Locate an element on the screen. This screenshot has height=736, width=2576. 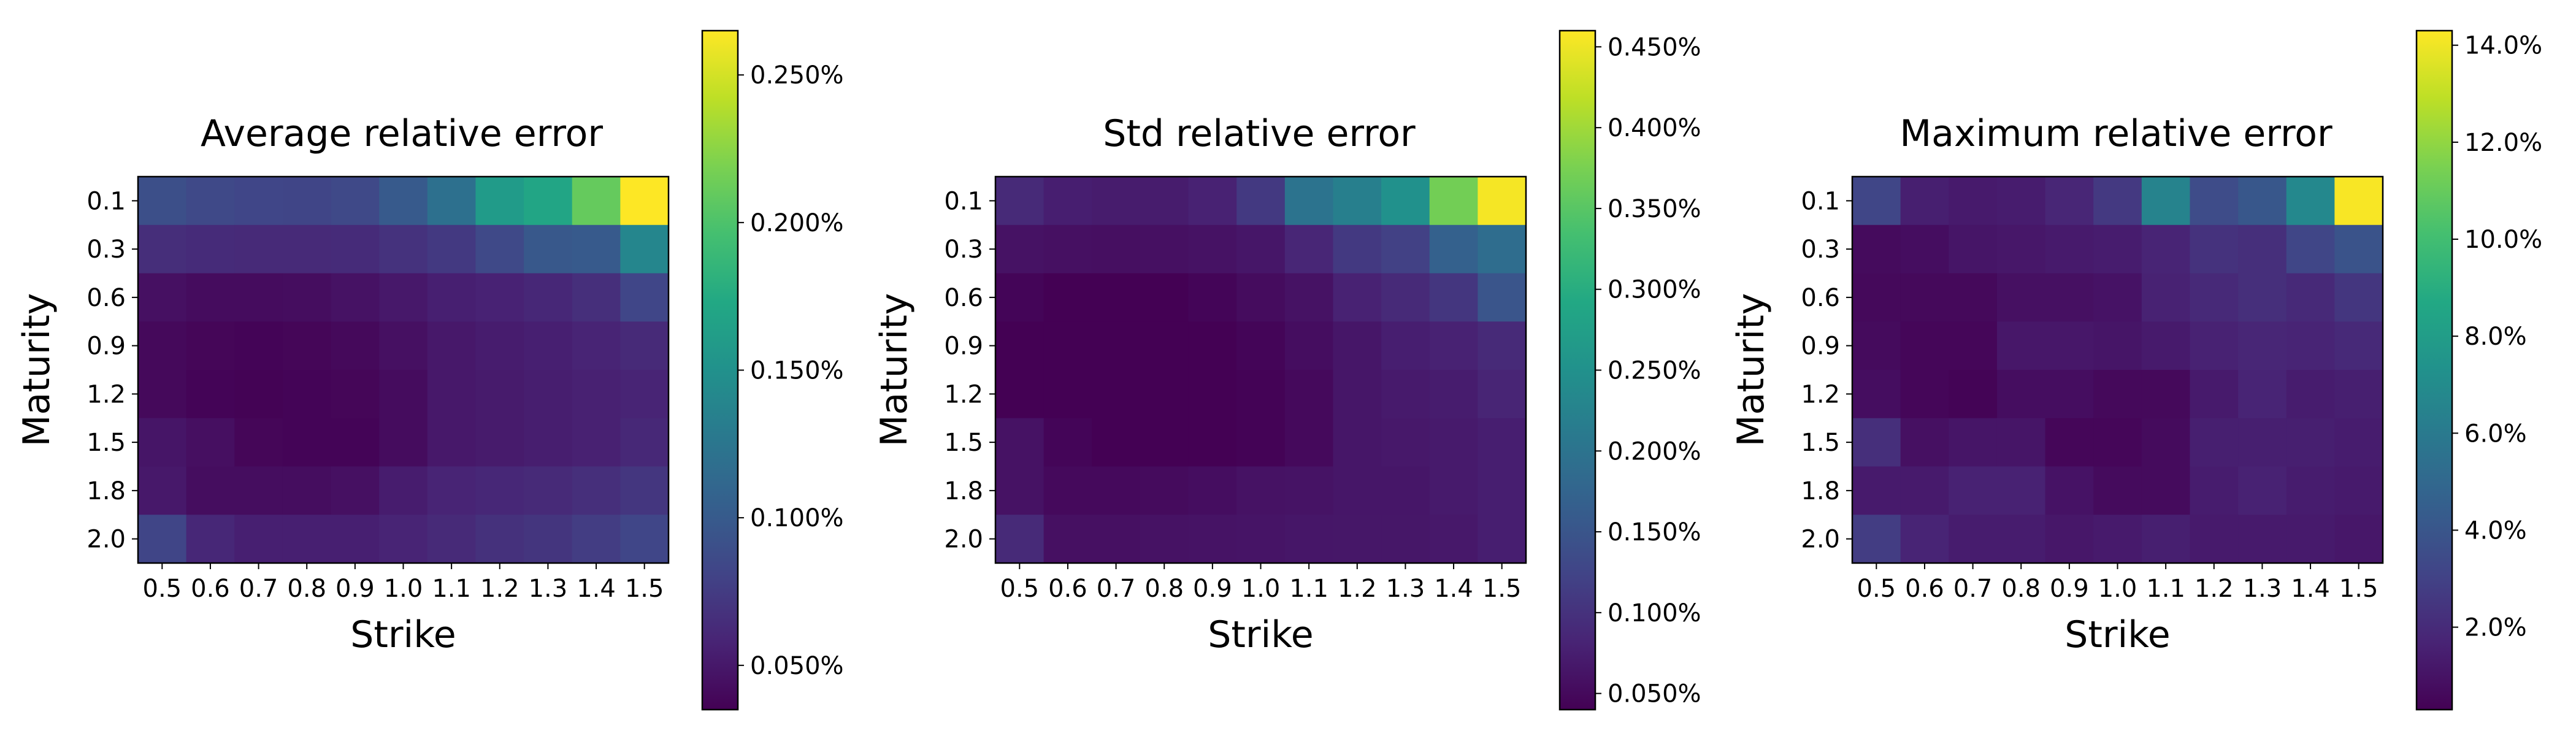
x-tick-label: 0.5 is located at coordinates (1876, 589).